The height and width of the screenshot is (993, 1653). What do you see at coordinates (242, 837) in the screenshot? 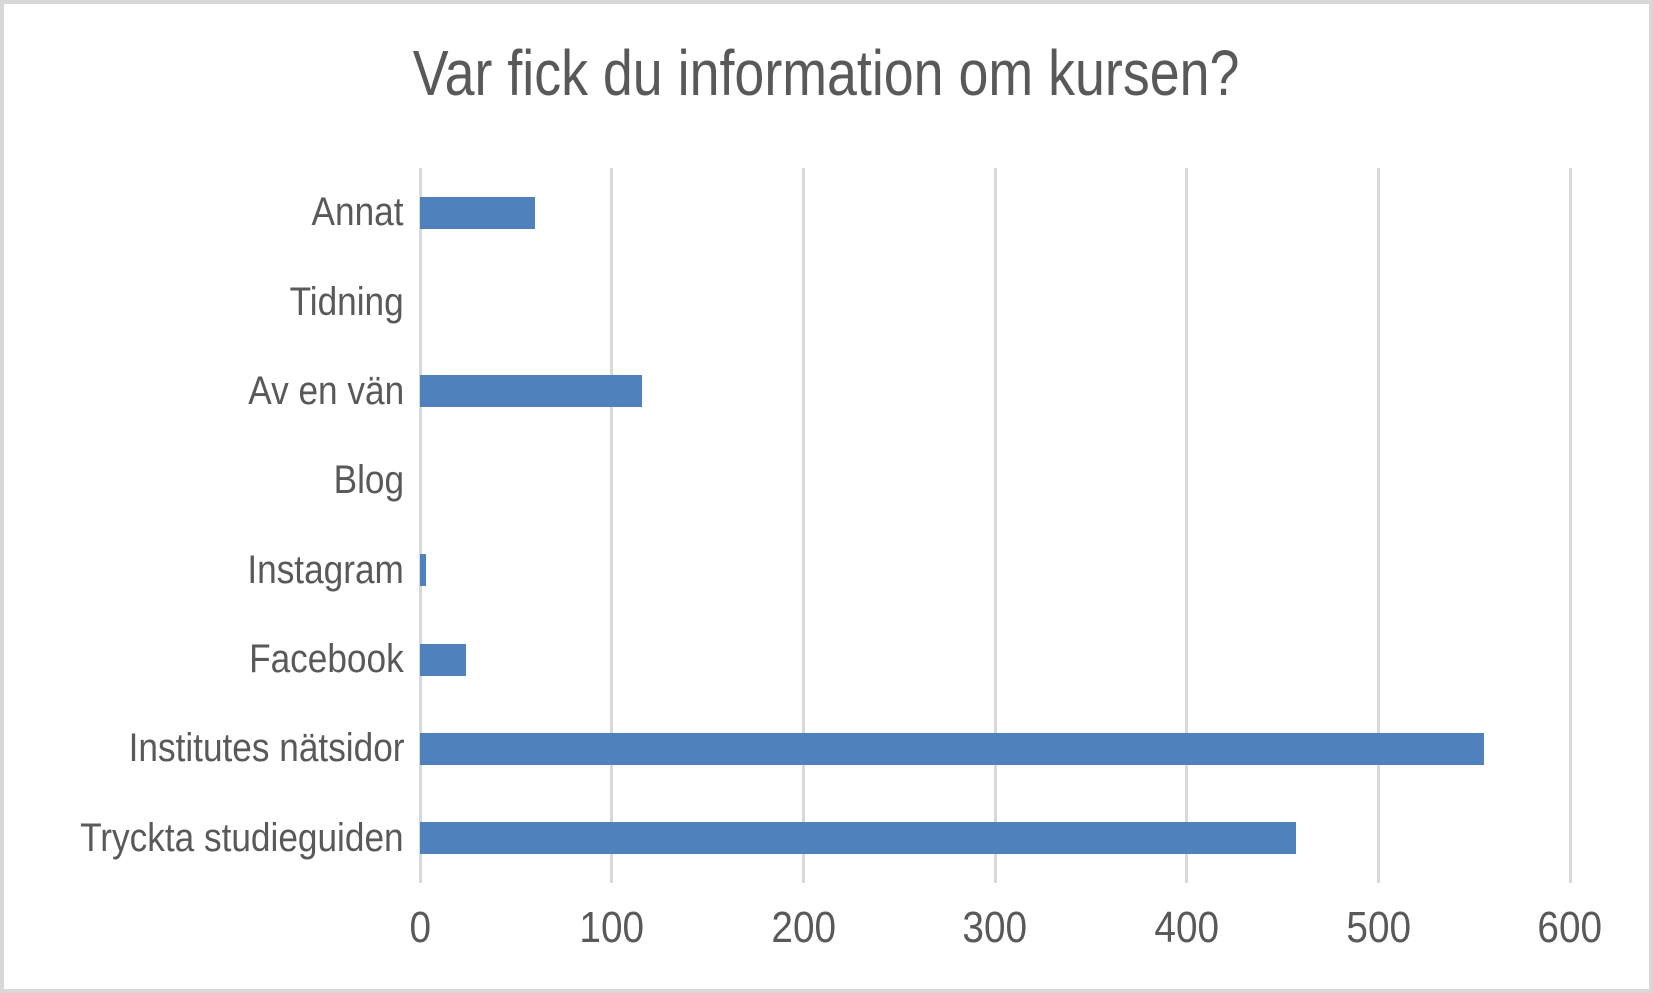
I see `category-label-text: Tryckta studieguiden` at bounding box center [242, 837].